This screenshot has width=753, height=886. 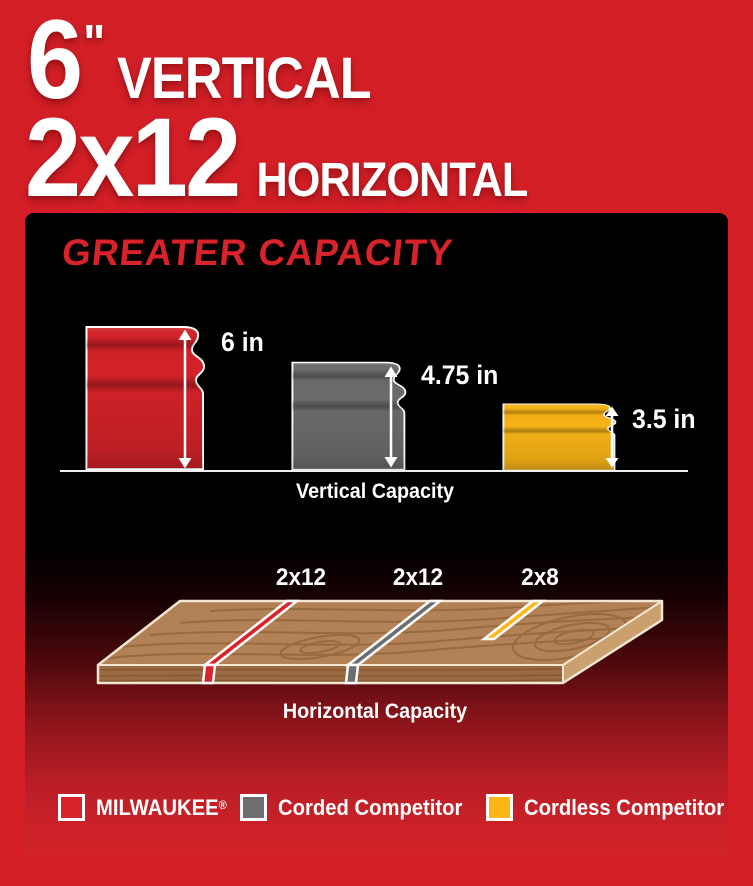 I want to click on legend-label: MILWAUKEE®, so click(x=161, y=807).